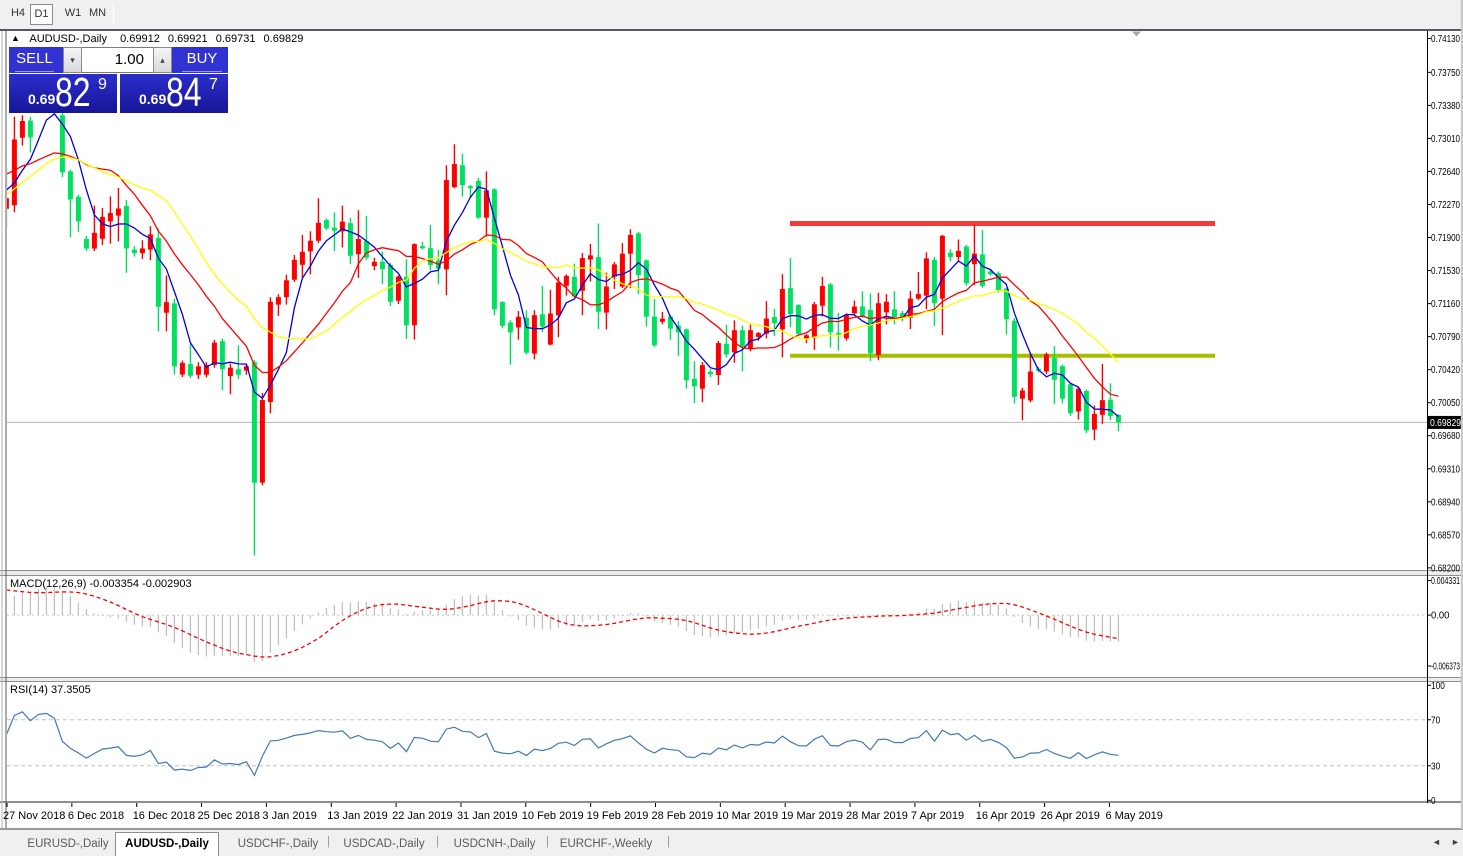  I want to click on price-tick: 0.73380, so click(1445, 106).